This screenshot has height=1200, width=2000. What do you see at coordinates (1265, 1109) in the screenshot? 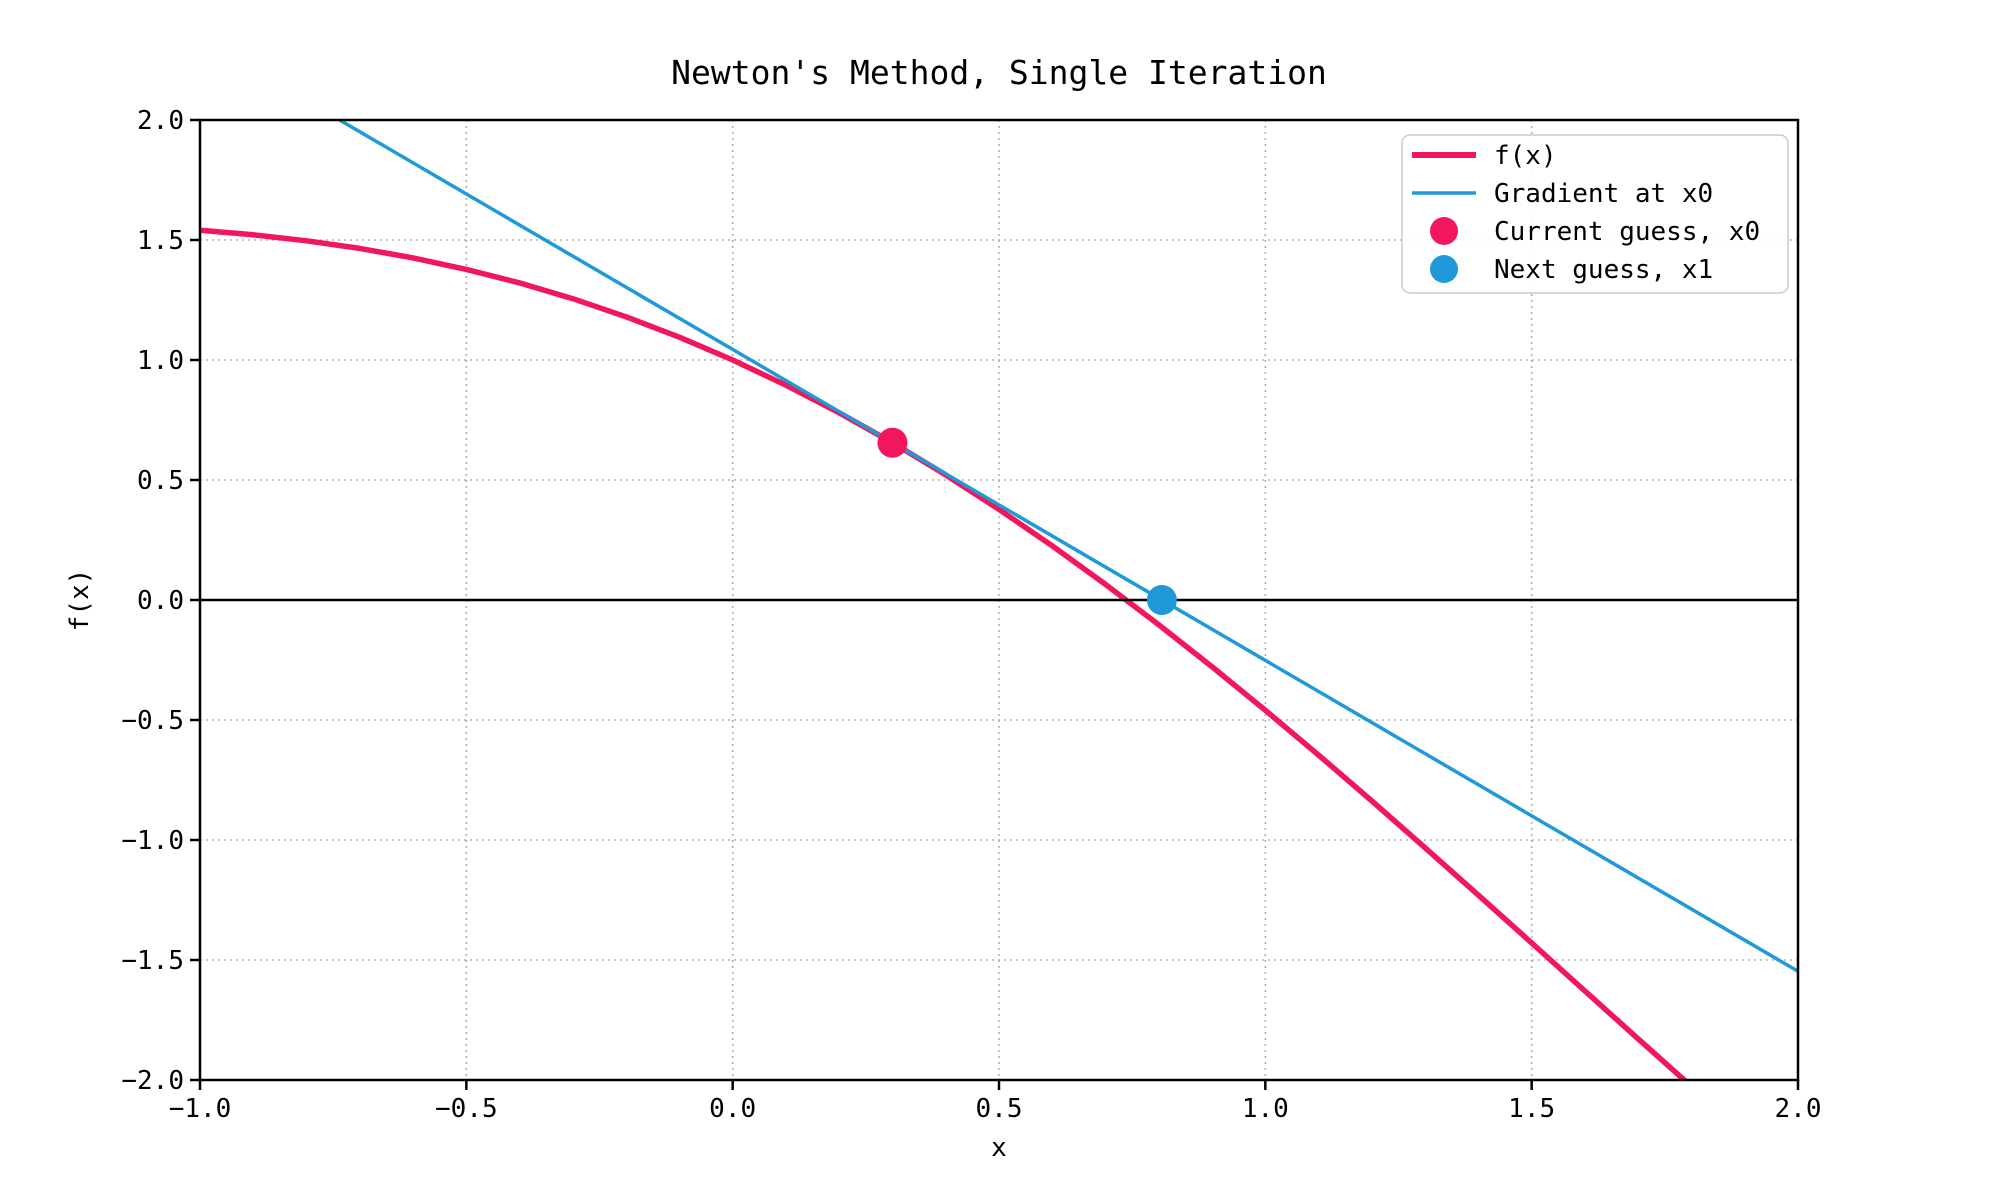
I see `x-tick-label: 1.0` at bounding box center [1265, 1109].